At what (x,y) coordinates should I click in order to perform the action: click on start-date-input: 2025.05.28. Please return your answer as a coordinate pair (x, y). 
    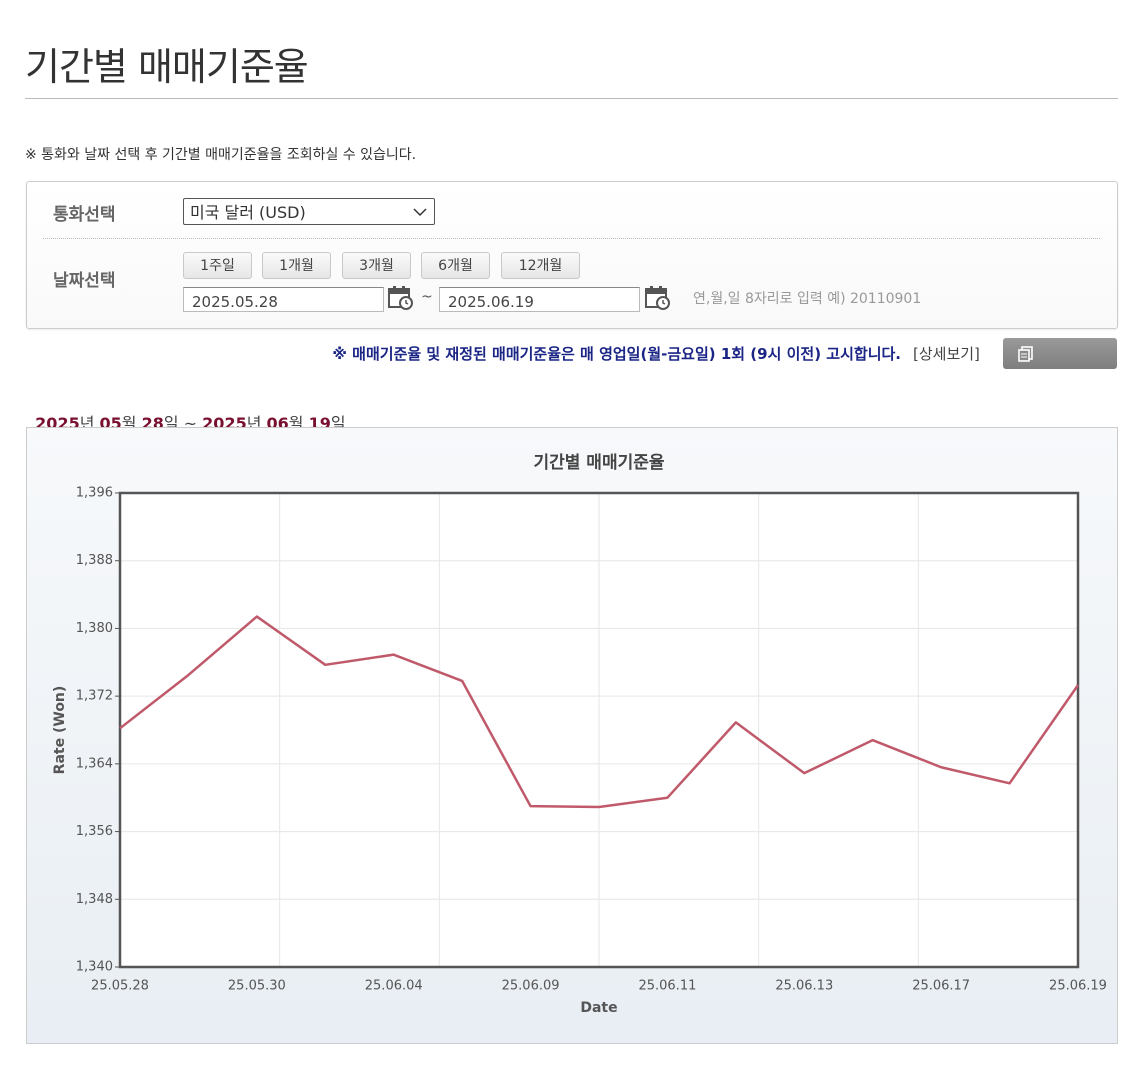
    Looking at the image, I should click on (283, 299).